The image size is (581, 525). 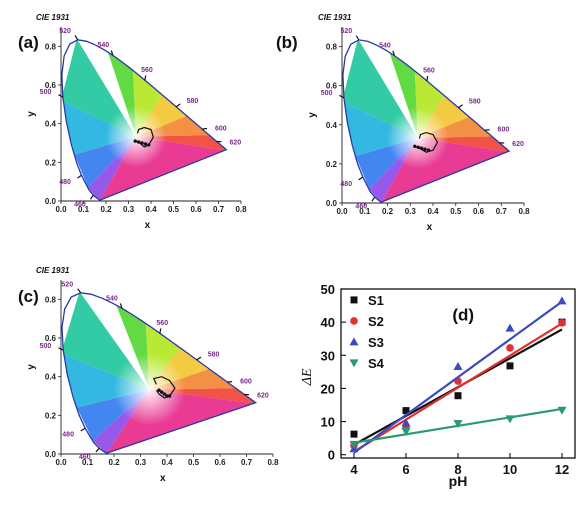 What do you see at coordinates (51, 377) in the screenshot?
I see `y-tick-label: 0.4` at bounding box center [51, 377].